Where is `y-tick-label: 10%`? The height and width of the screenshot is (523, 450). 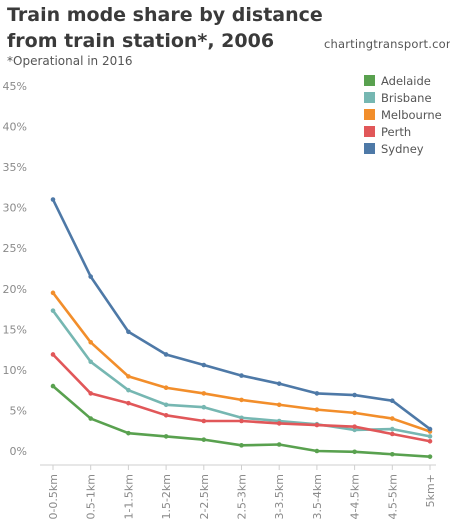
y-tick-label: 10% is located at coordinates (15, 370).